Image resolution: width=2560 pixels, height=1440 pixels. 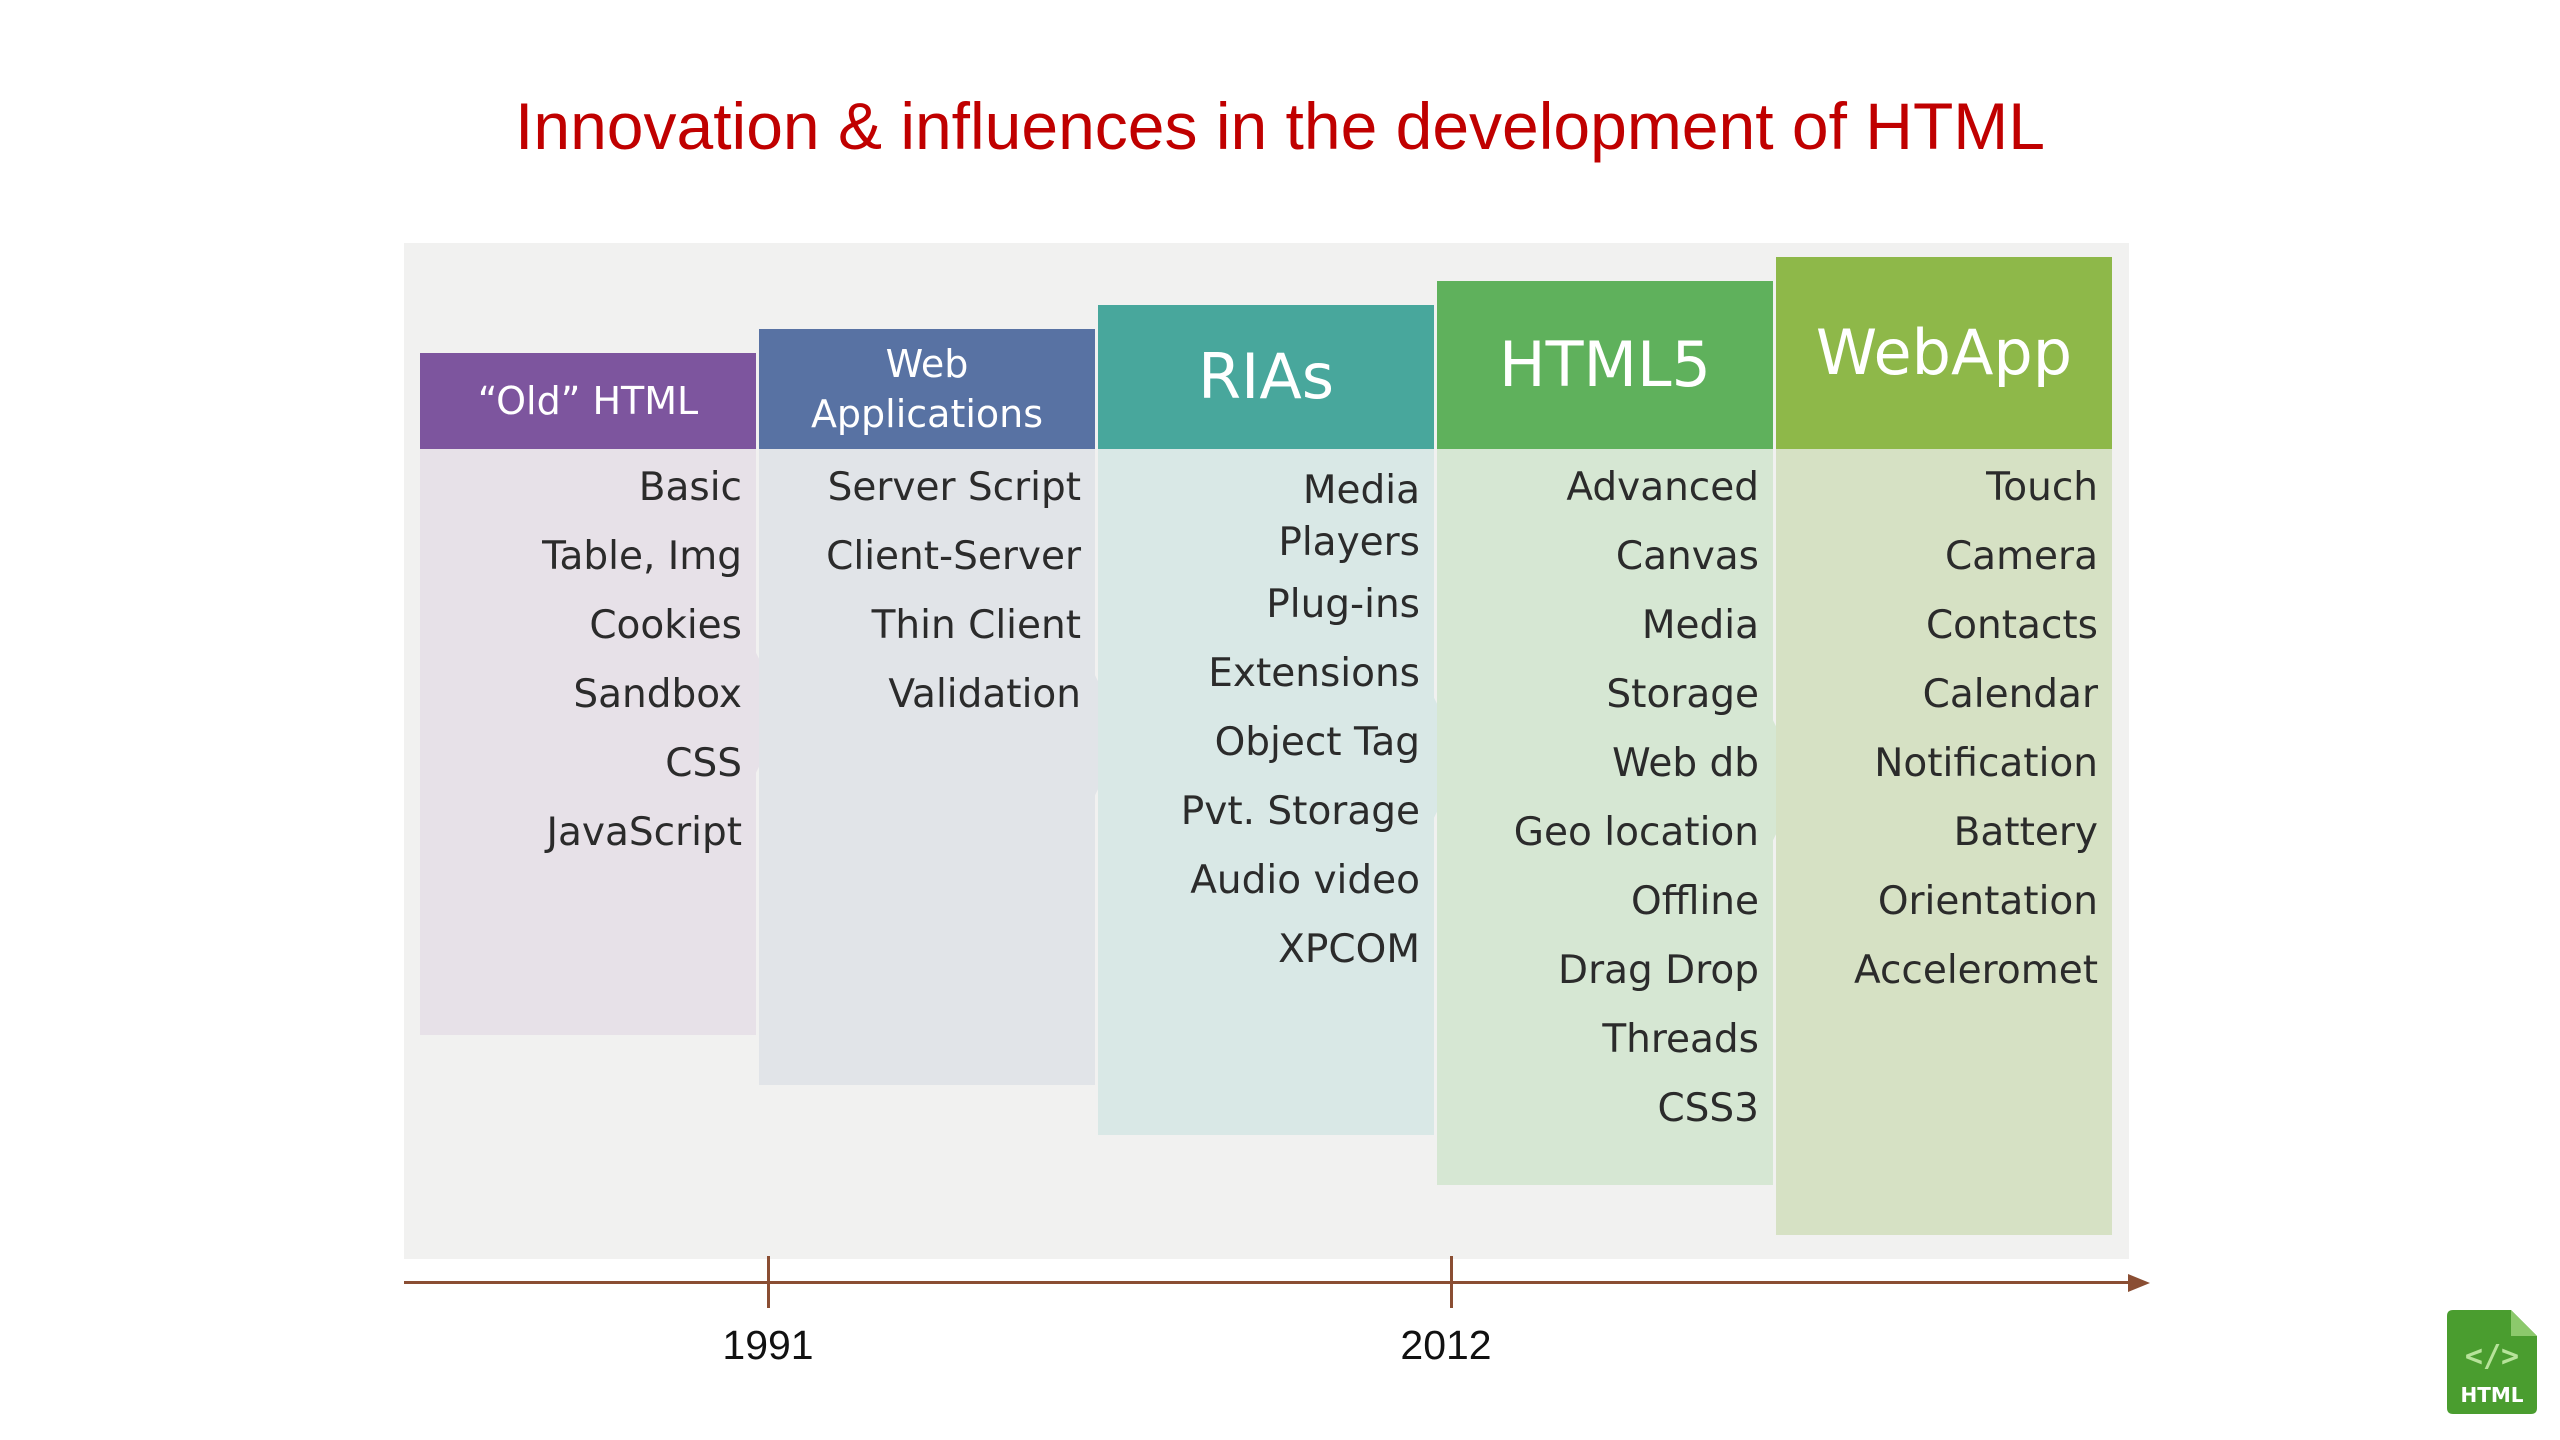 I want to click on list-item: Touch, so click(x=2042, y=487).